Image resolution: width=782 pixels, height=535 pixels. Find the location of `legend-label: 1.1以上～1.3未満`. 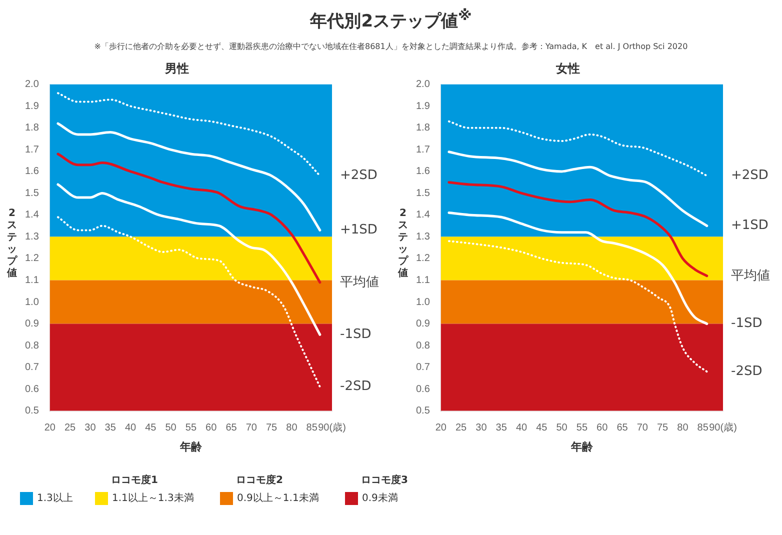

legend-label: 1.1以上～1.3未満 is located at coordinates (153, 498).